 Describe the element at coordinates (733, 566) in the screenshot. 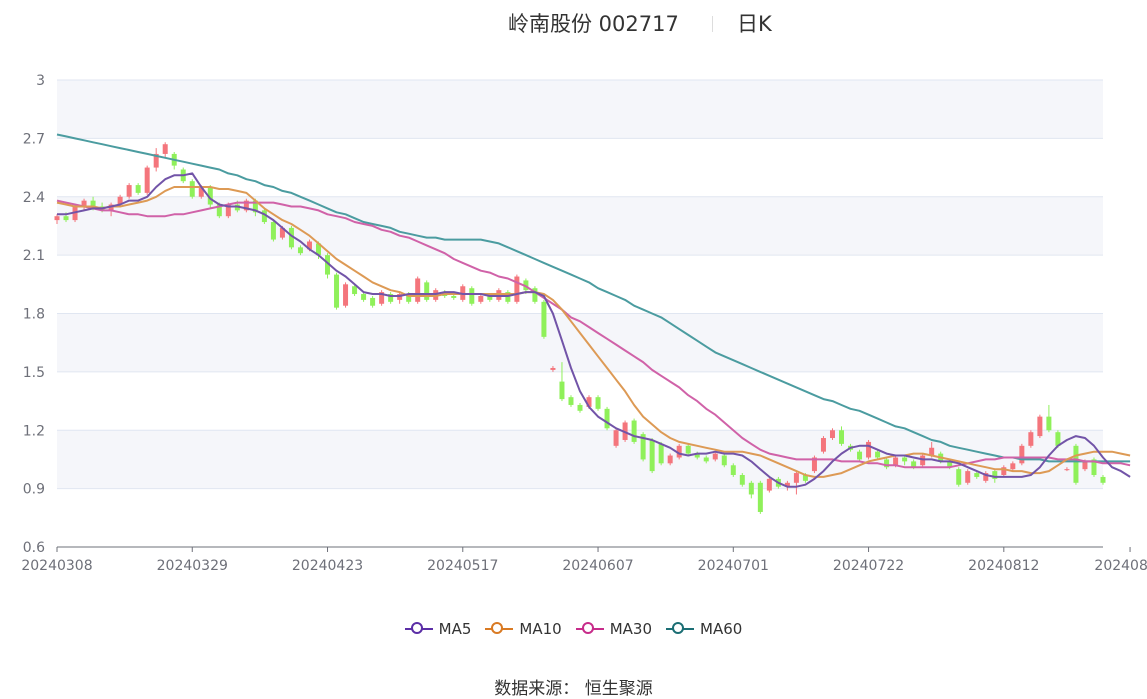

I see `x-tick-label: 20240701` at that location.